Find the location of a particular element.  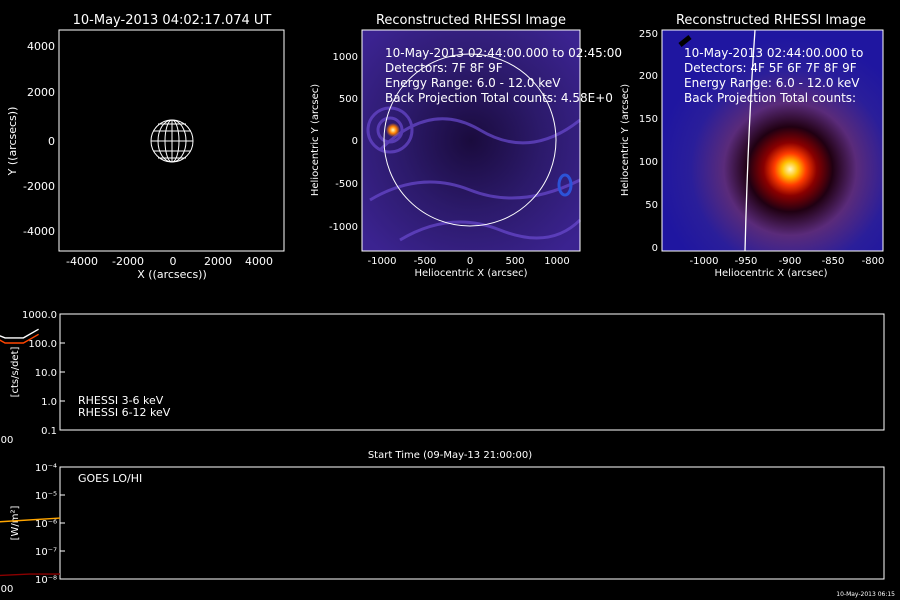

img1-ytick: 1000 is located at coordinates (345, 57).